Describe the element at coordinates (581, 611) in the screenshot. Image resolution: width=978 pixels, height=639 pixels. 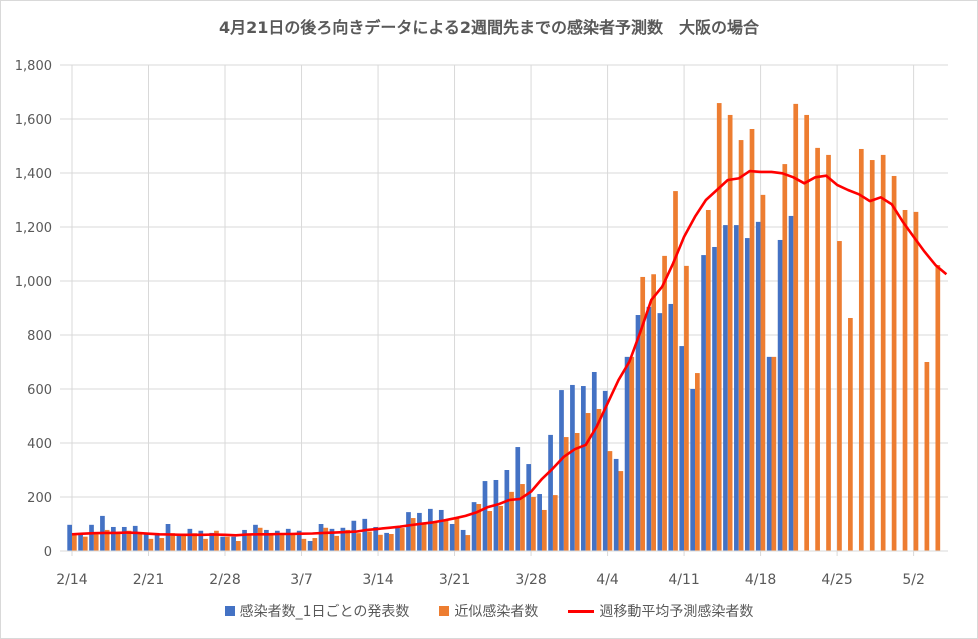
I see `legend-line-red` at that location.